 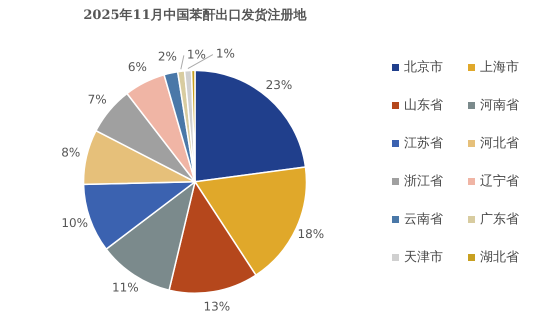 What do you see at coordinates (423, 219) in the screenshot?
I see `legend-label: 云南省` at bounding box center [423, 219].